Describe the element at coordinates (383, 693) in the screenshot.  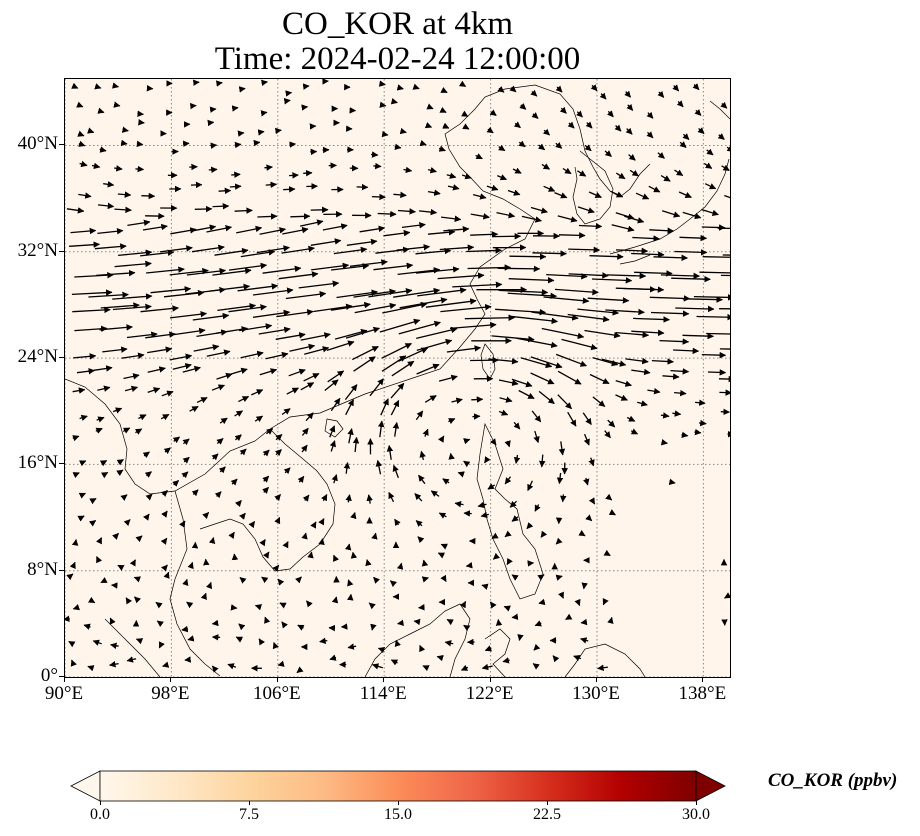
I see `longitude-tick-label: 114°E` at that location.